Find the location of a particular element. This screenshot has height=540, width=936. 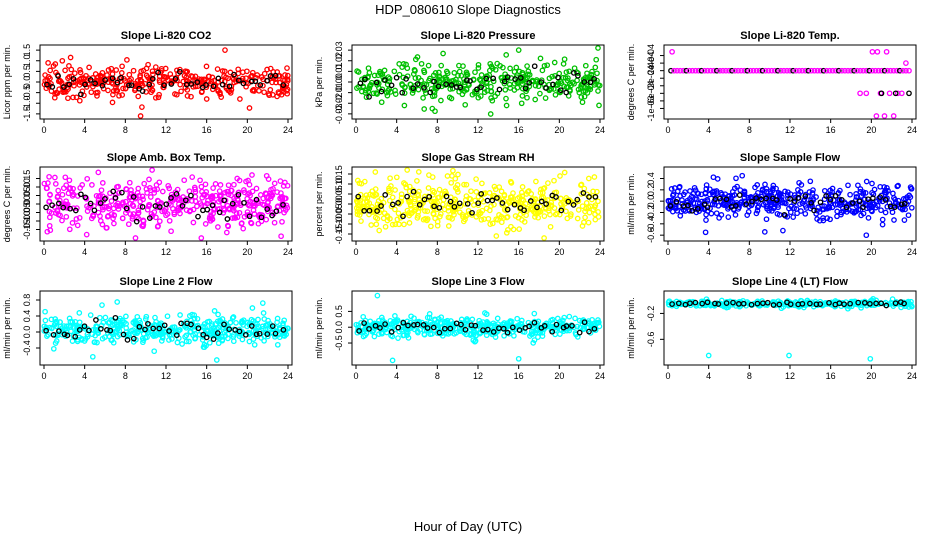

y-tick-label: 0.0 is located at coordinates (339, 327).